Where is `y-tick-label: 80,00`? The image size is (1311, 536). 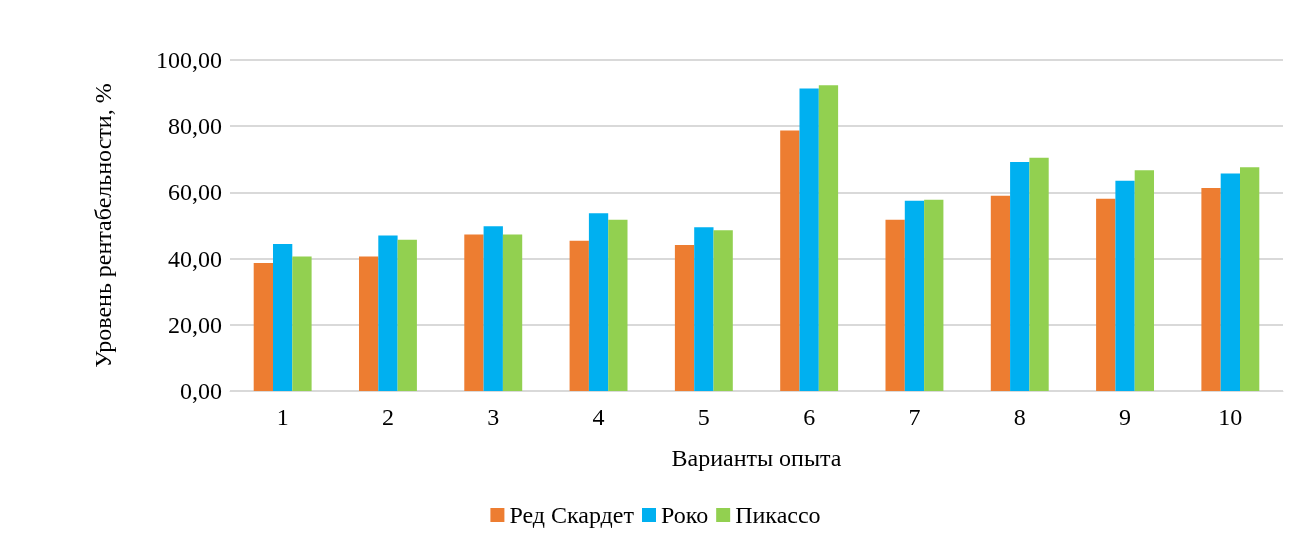
y-tick-label: 80,00 is located at coordinates (195, 126).